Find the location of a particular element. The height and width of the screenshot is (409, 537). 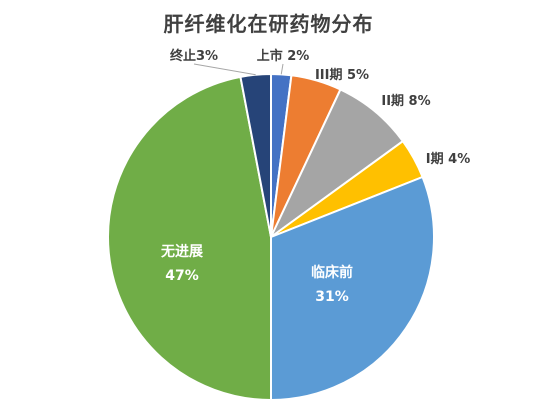

chart-title: 肝纤维化在研药物分布 is located at coordinates (268, 24).